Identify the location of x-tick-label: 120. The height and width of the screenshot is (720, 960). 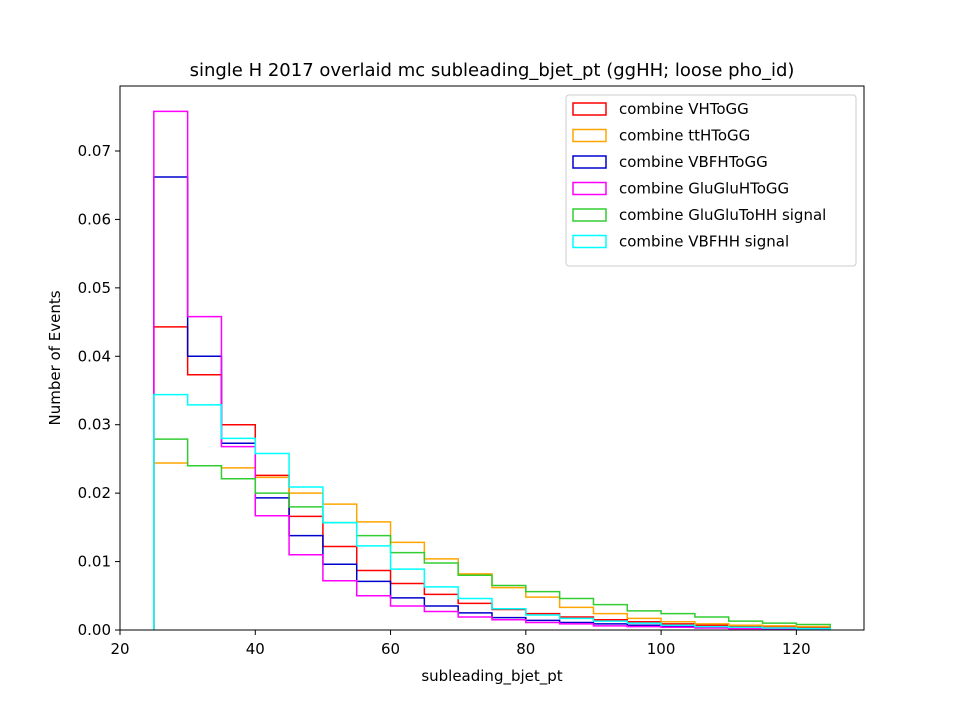
(796, 649).